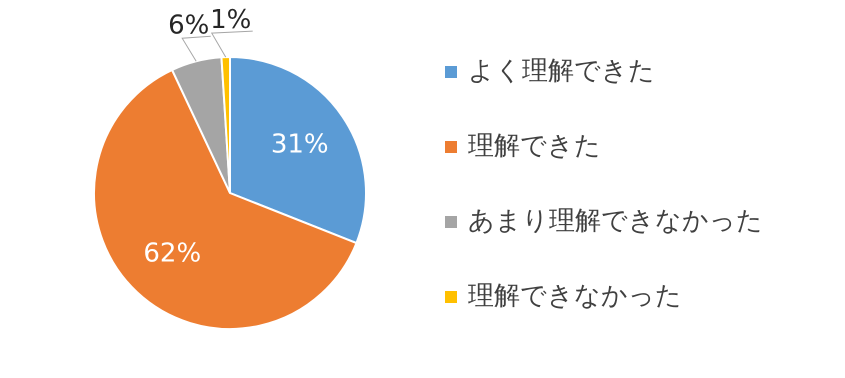 The height and width of the screenshot is (378, 845). Describe the element at coordinates (299, 145) in the screenshot. I see `data-label: 31%` at that location.